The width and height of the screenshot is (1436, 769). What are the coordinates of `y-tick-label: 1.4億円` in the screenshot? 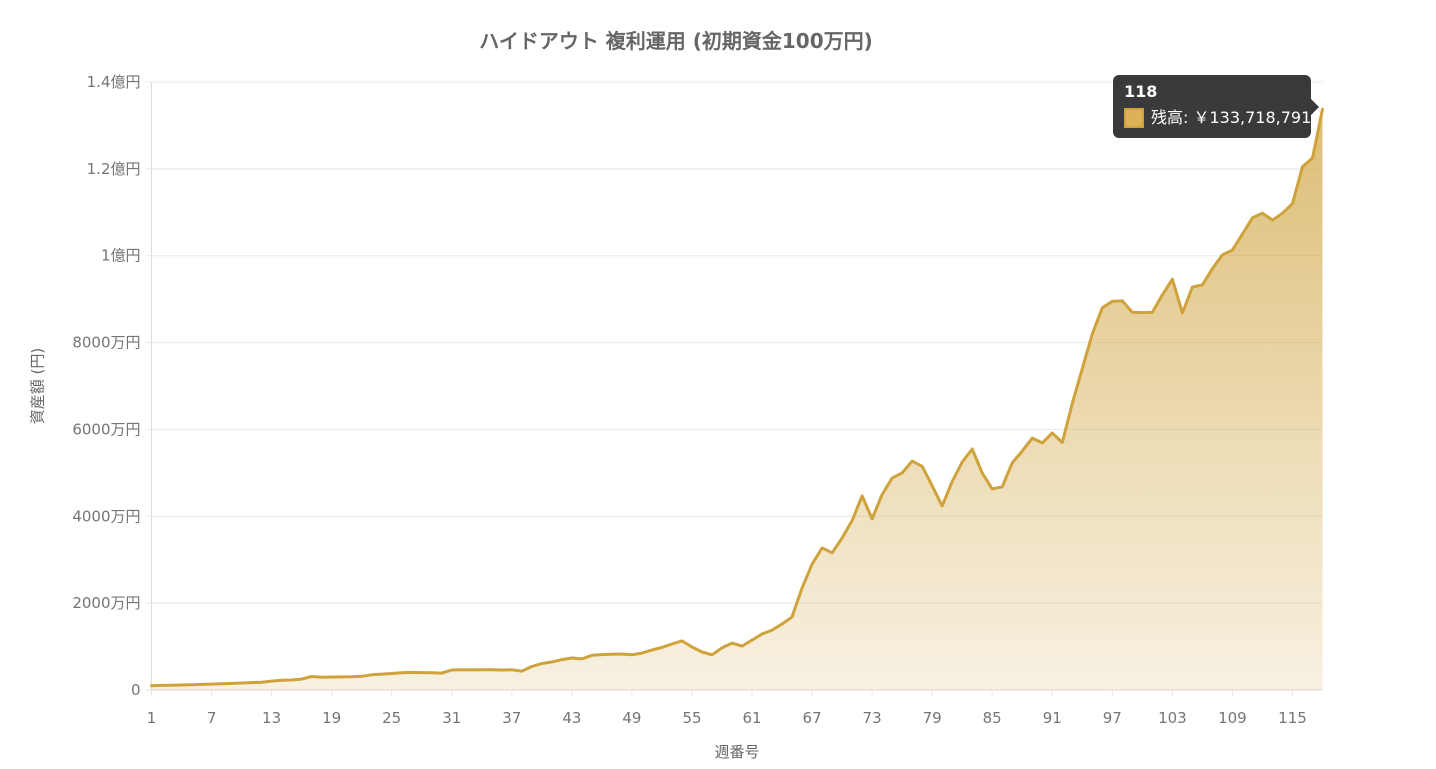 It's located at (114, 82).